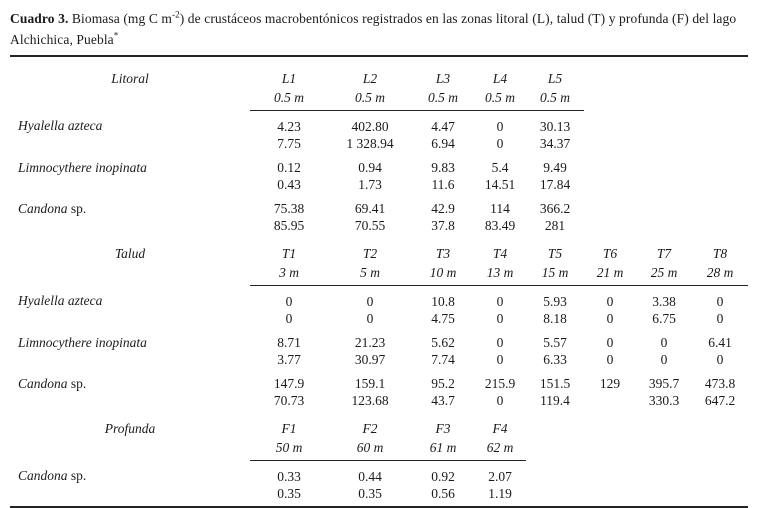  I want to click on mean-value-cell: 6.41, so click(720, 342).